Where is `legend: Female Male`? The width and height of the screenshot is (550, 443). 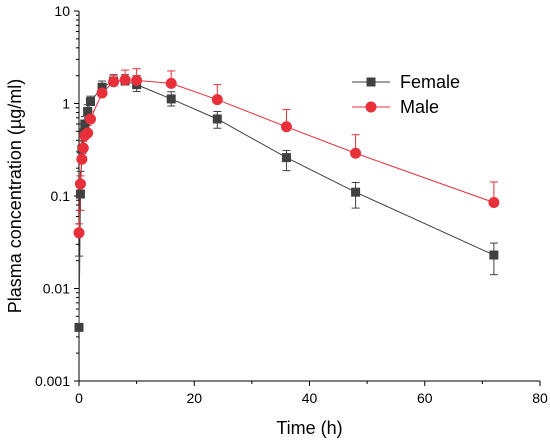 legend: Female Male is located at coordinates (406, 94).